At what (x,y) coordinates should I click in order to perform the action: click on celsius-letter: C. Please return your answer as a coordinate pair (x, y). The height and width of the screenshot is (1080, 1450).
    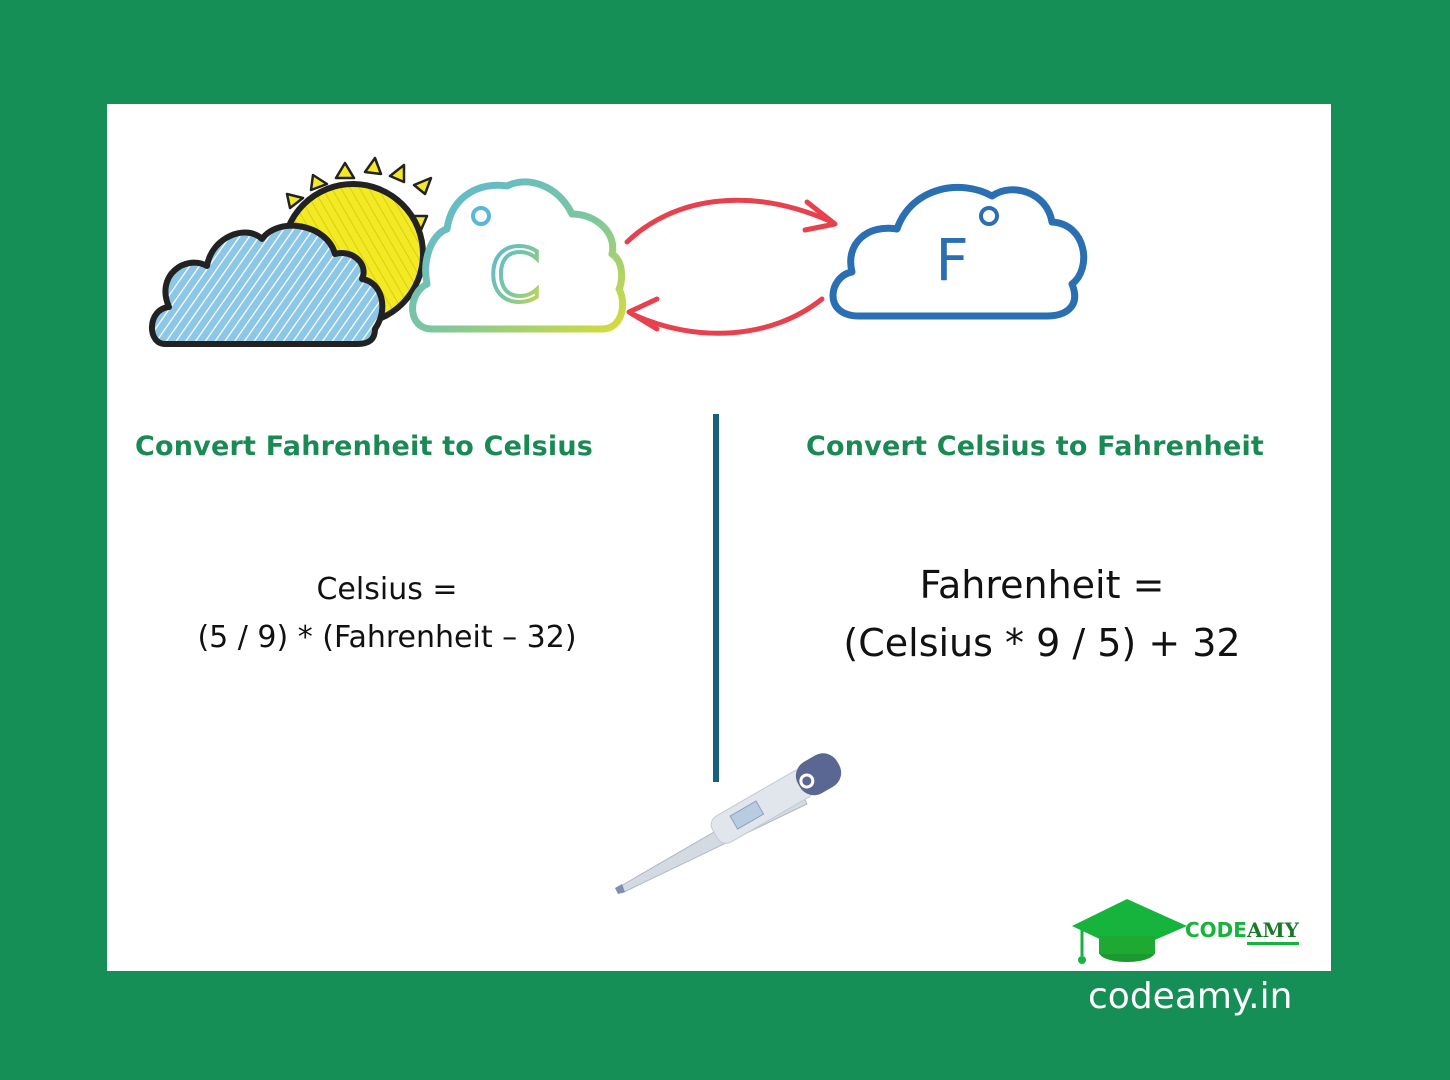
    Looking at the image, I should click on (515, 276).